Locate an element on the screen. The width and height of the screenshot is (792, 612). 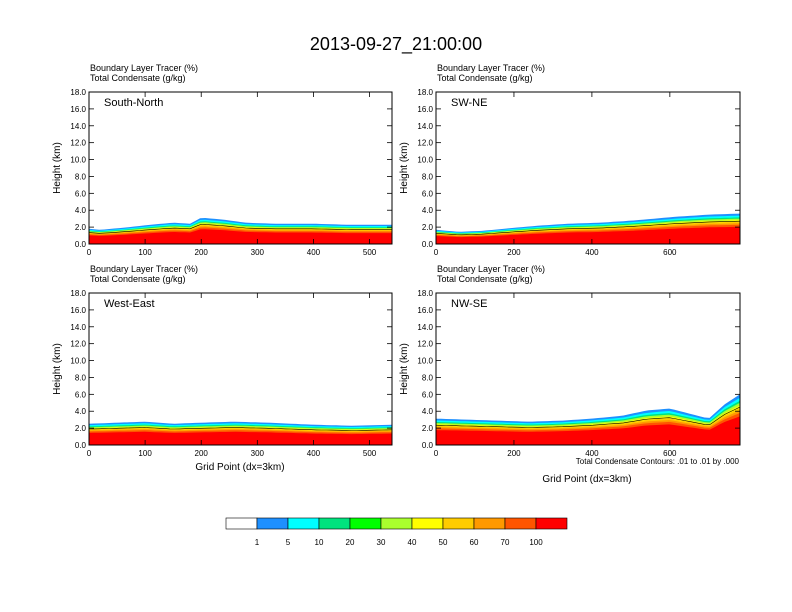
panel-label: SW-NE is located at coordinates (469, 103).